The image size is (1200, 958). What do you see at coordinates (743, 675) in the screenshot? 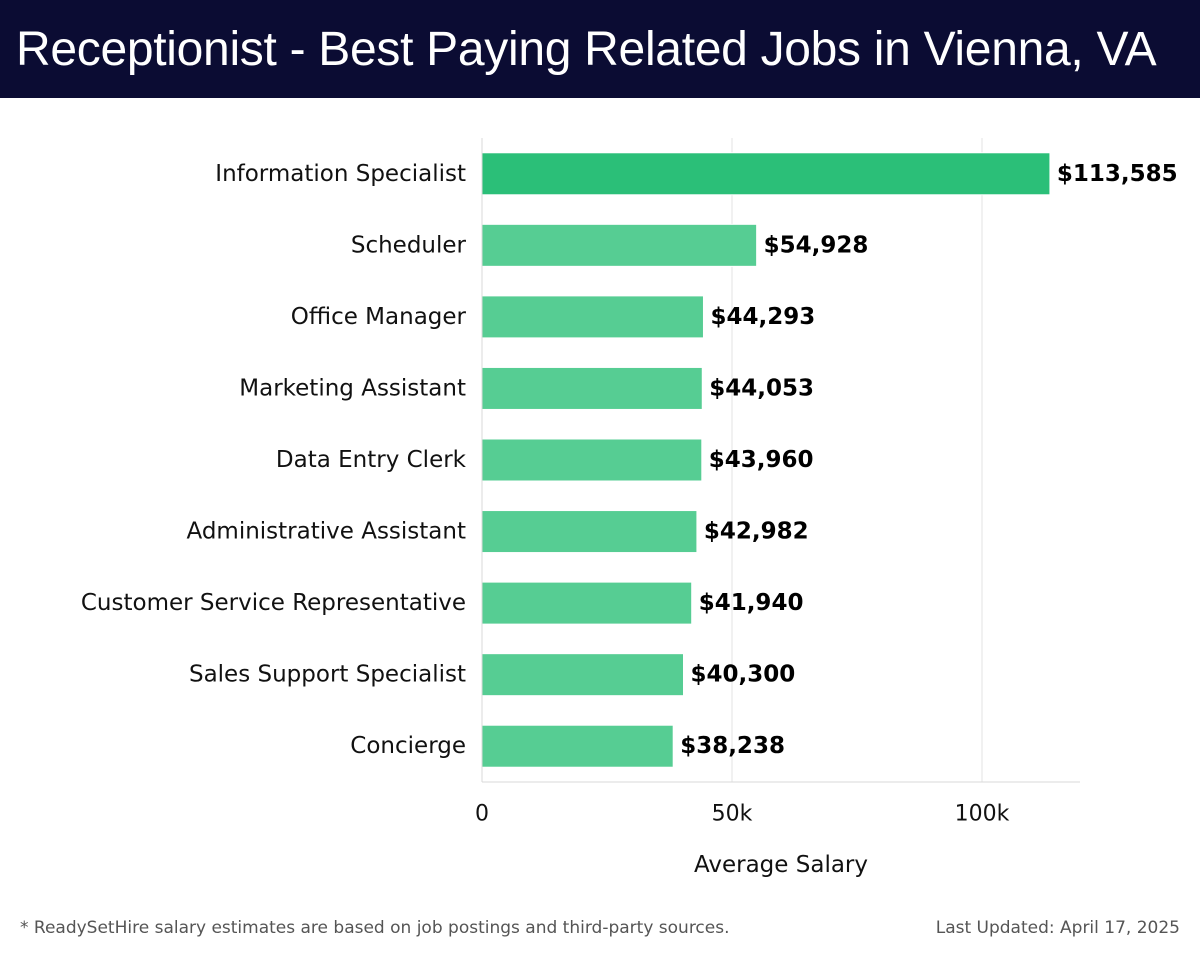
I see `value-label-7: $40,300` at bounding box center [743, 675].